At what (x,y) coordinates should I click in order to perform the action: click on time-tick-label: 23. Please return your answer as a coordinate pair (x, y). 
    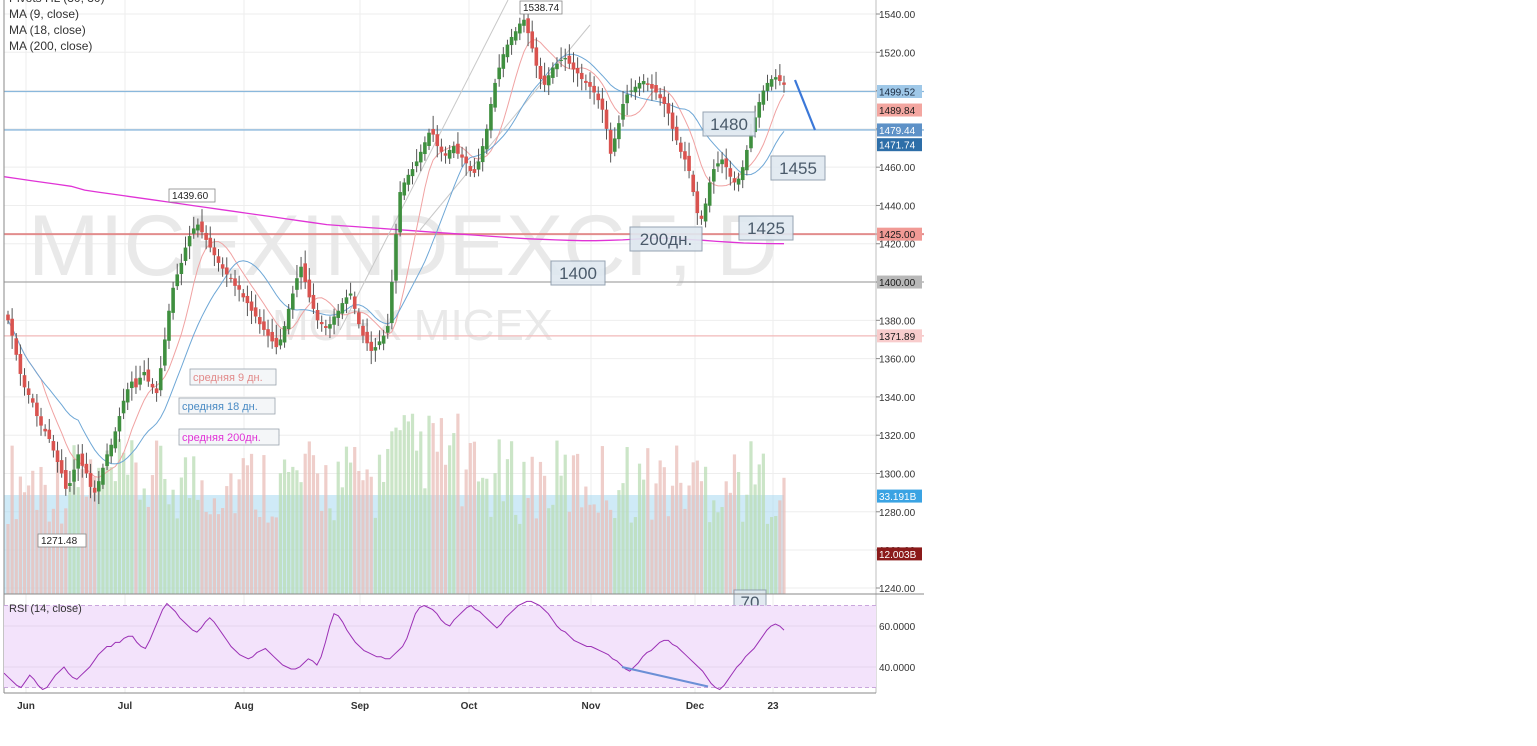
    Looking at the image, I should click on (773, 706).